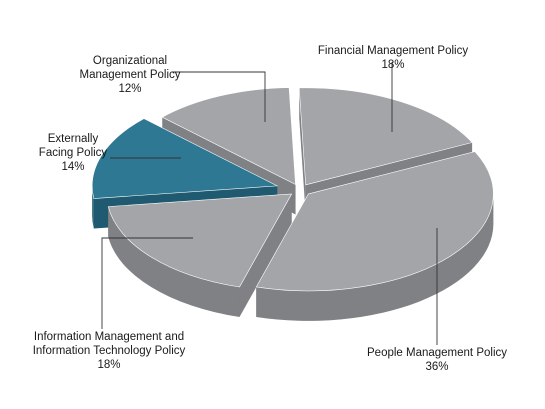  I want to click on label-financial-management-policy: Financial Management Policy, so click(393, 51).